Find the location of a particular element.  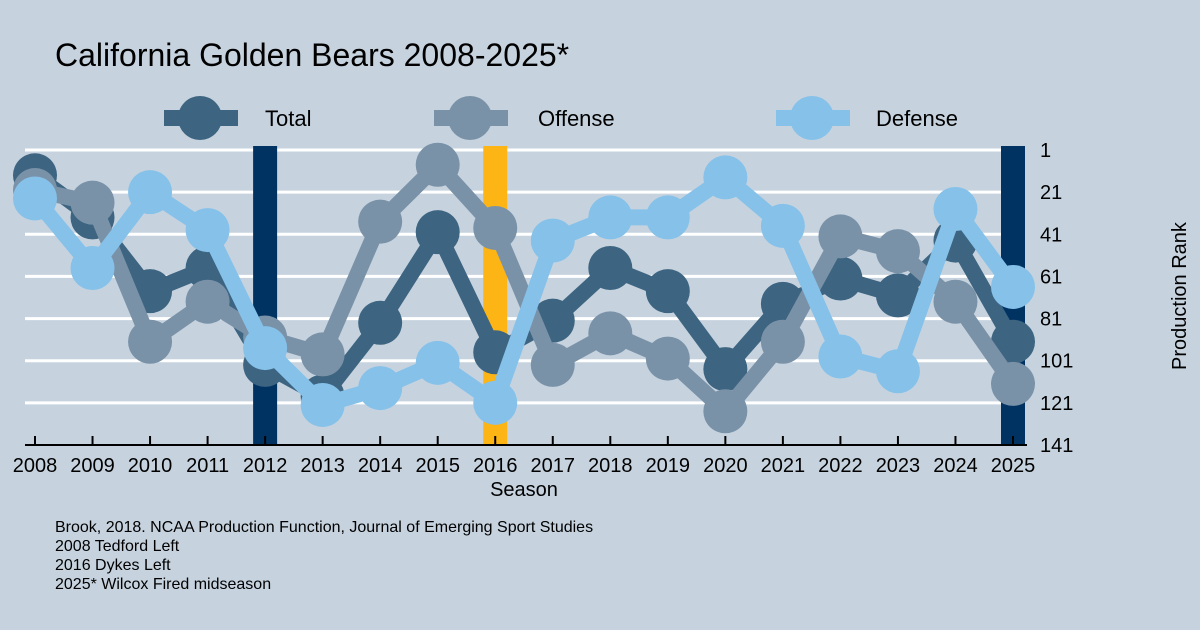

note: 2025* Wilcox Fired midseason is located at coordinates (163, 584).